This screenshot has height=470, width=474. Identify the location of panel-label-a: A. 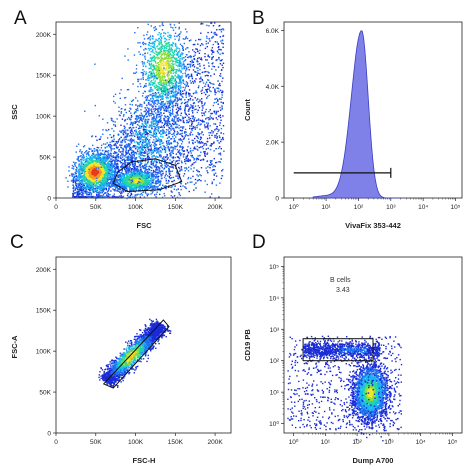
(20, 18).